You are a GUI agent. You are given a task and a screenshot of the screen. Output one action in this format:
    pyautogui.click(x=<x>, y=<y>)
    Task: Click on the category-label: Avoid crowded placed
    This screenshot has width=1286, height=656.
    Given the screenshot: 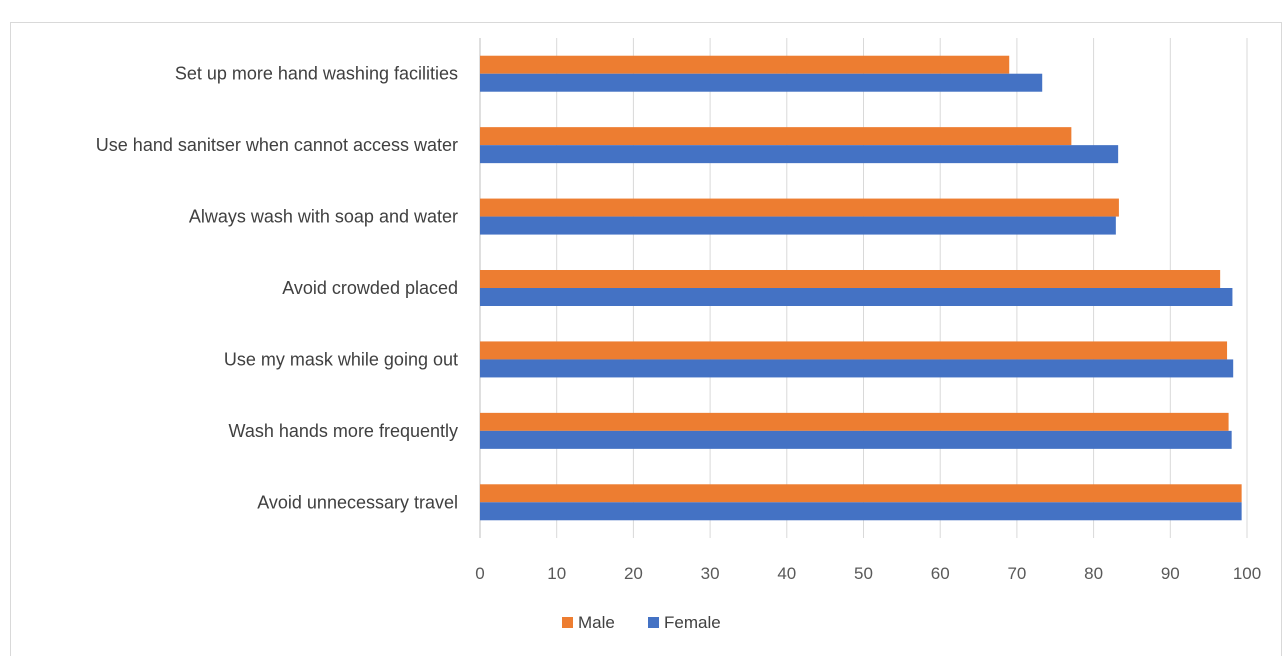 What is the action you would take?
    pyautogui.click(x=370, y=288)
    